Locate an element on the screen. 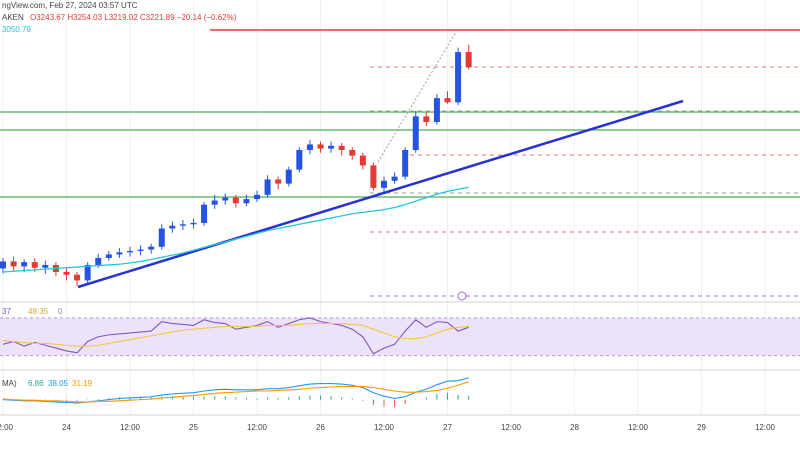 This screenshot has width=800, height=450. x-tick-label: 29 is located at coordinates (701, 427).